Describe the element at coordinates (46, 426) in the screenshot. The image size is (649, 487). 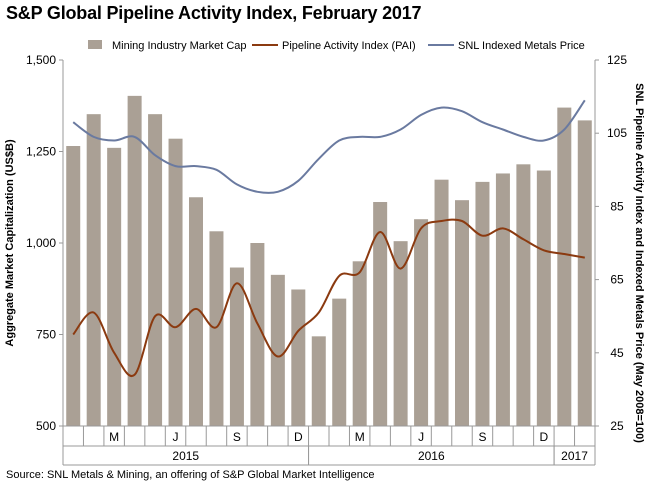
I see `left-tick-label: 500` at that location.